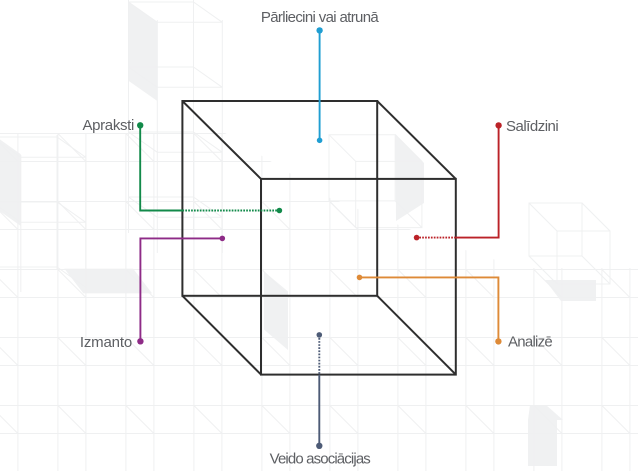  What do you see at coordinates (320, 17) in the screenshot?
I see `svg-text: Pārliecini vai atrunā` at bounding box center [320, 17].